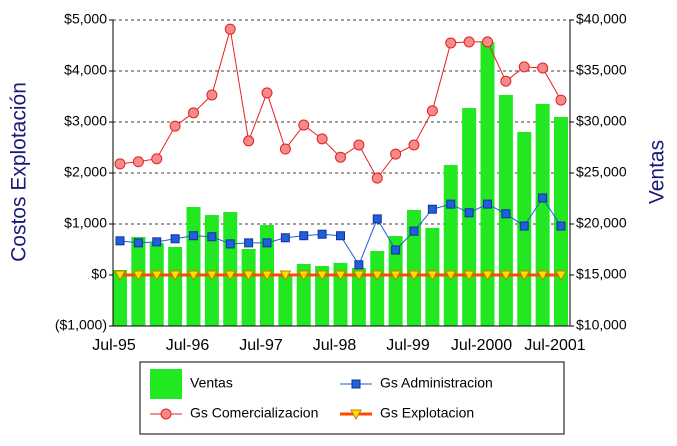 The width and height of the screenshot is (677, 446). Describe the element at coordinates (601, 325) in the screenshot. I see `y2-tick-label: $10,000` at that location.